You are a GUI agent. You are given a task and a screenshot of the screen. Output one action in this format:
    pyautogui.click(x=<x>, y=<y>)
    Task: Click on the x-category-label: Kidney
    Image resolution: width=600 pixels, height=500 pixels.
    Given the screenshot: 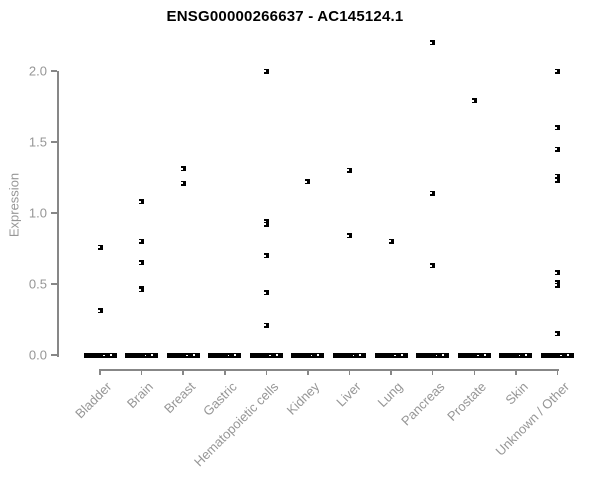 What is the action you would take?
    pyautogui.click(x=303, y=398)
    